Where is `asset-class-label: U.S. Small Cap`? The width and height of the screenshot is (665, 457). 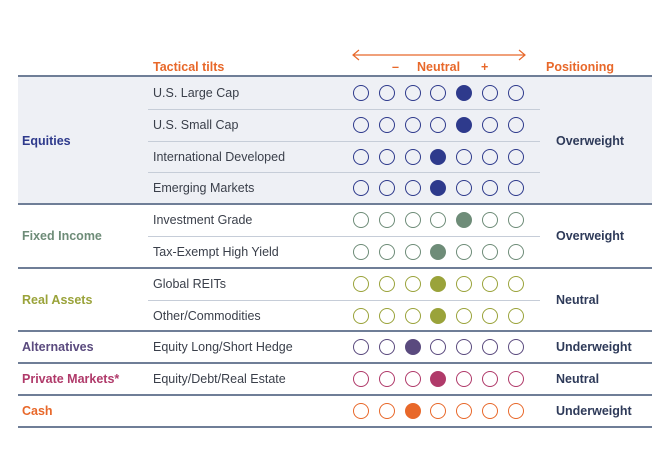
asset-class-label: U.S. Small Cap is located at coordinates (196, 124).